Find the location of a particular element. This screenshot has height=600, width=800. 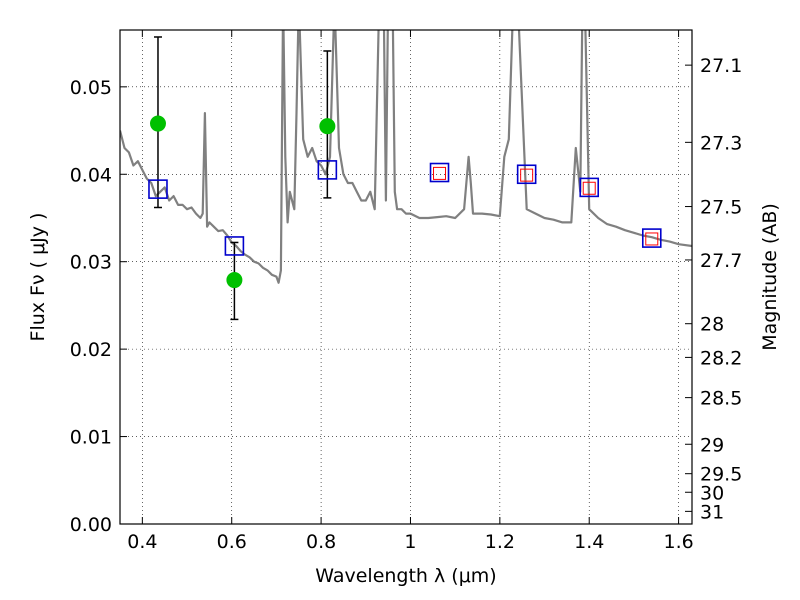

x-tick-label: 1.6 is located at coordinates (678, 542).